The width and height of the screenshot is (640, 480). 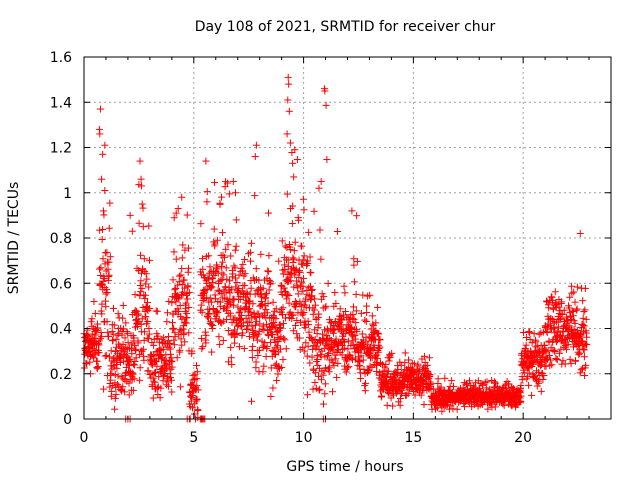 I want to click on y-axis-tick-labels: 0 0.2 0.4 0.6 0.8 1 1.2 1.4 1.6, so click(x=61, y=239).